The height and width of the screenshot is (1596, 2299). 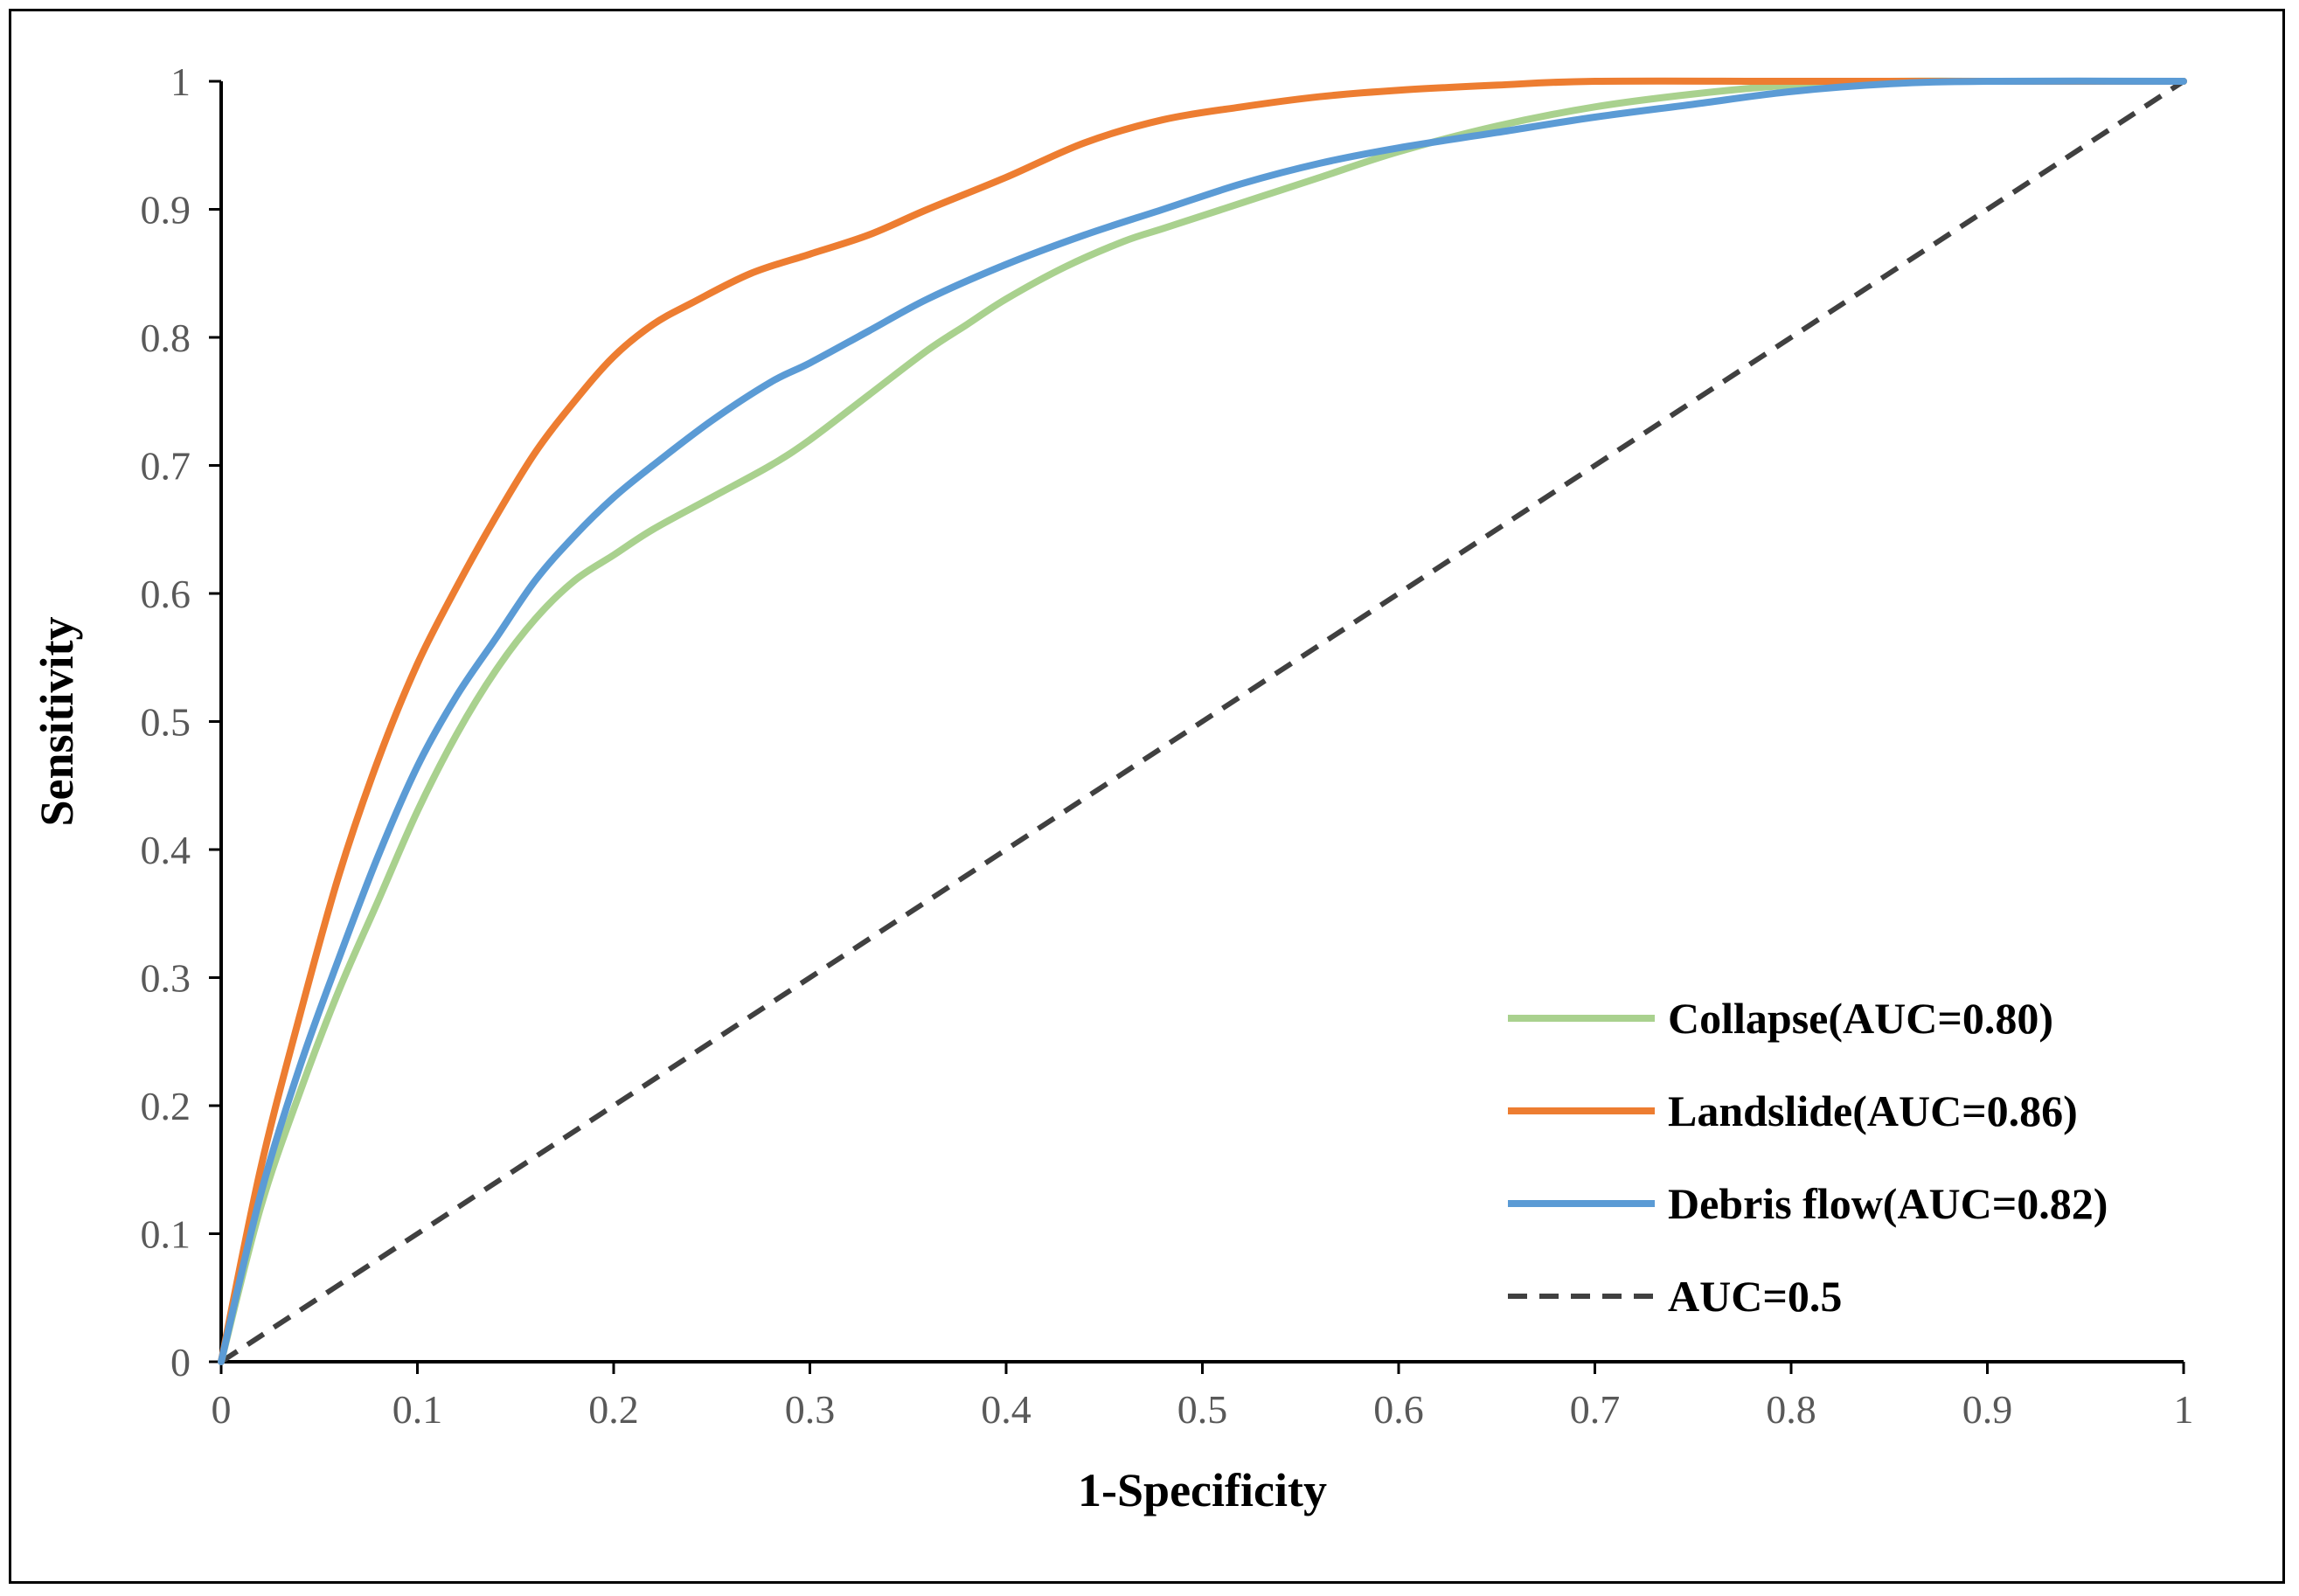 What do you see at coordinates (1860, 1018) in the screenshot?
I see `legend-label: Collapse(AUC=0.80)` at bounding box center [1860, 1018].